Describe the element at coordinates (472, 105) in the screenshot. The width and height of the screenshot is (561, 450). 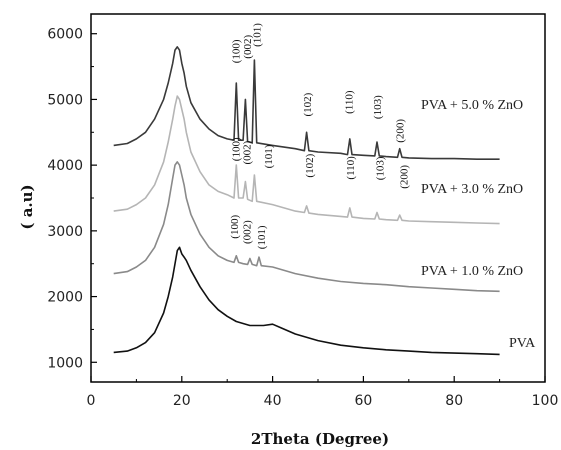
I see `series-label-pva-5: PVA + 5.0 % ZnO` at that location.